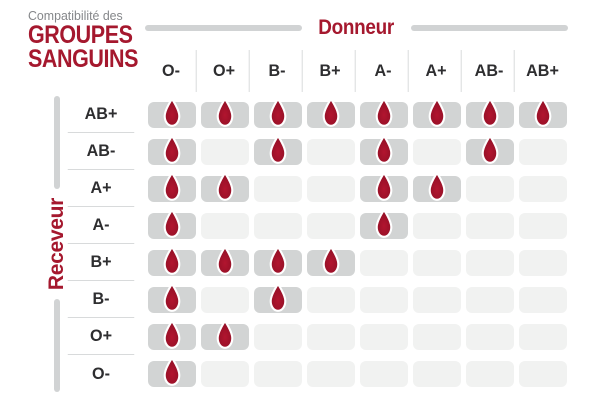 This screenshot has height=400, width=600. I want to click on cell-O+-from-B-, so click(277, 336).